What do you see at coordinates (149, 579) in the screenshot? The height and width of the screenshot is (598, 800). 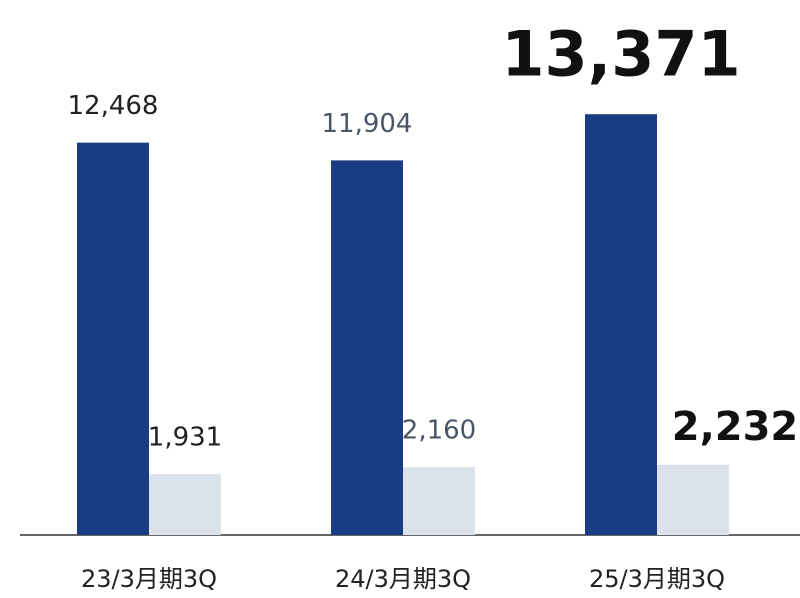 I see `x-tick-label: 23/3月期3Q` at bounding box center [149, 579].